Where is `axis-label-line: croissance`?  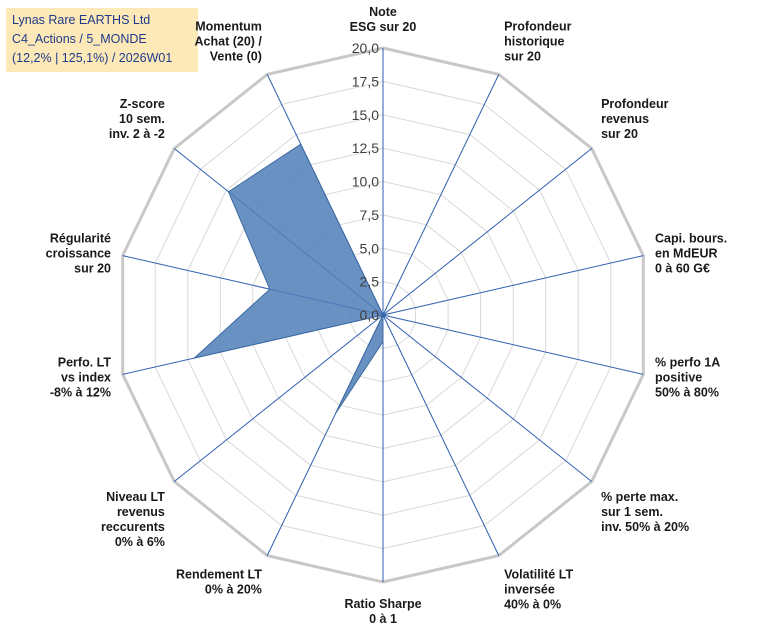
axis-label-line: croissance is located at coordinates (78, 253).